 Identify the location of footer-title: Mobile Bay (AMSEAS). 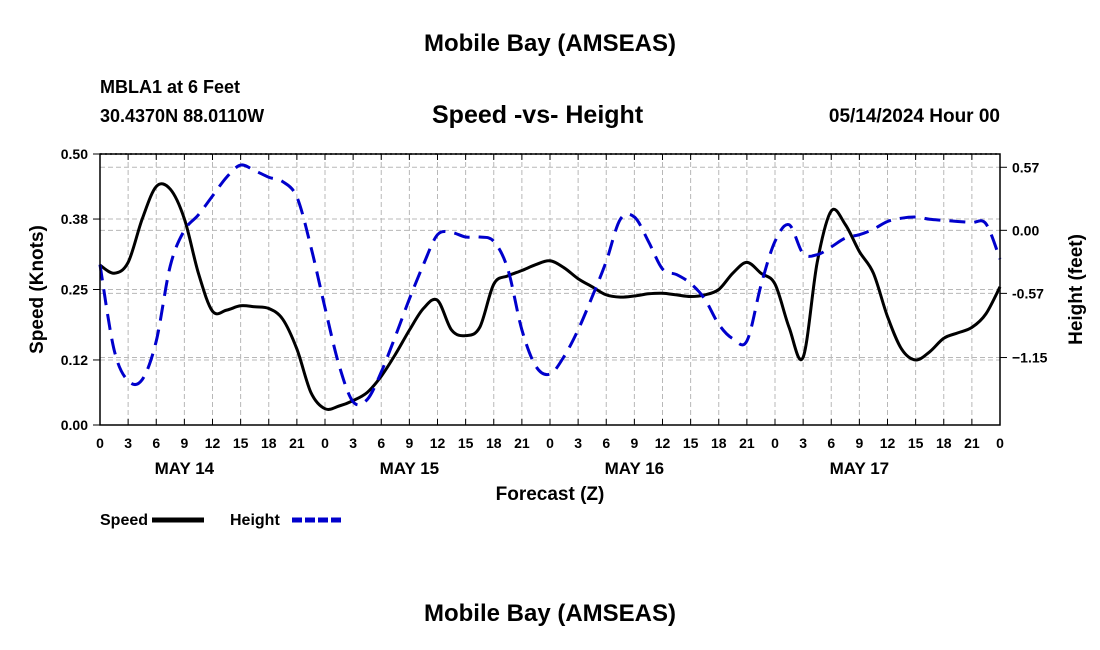
(550, 613).